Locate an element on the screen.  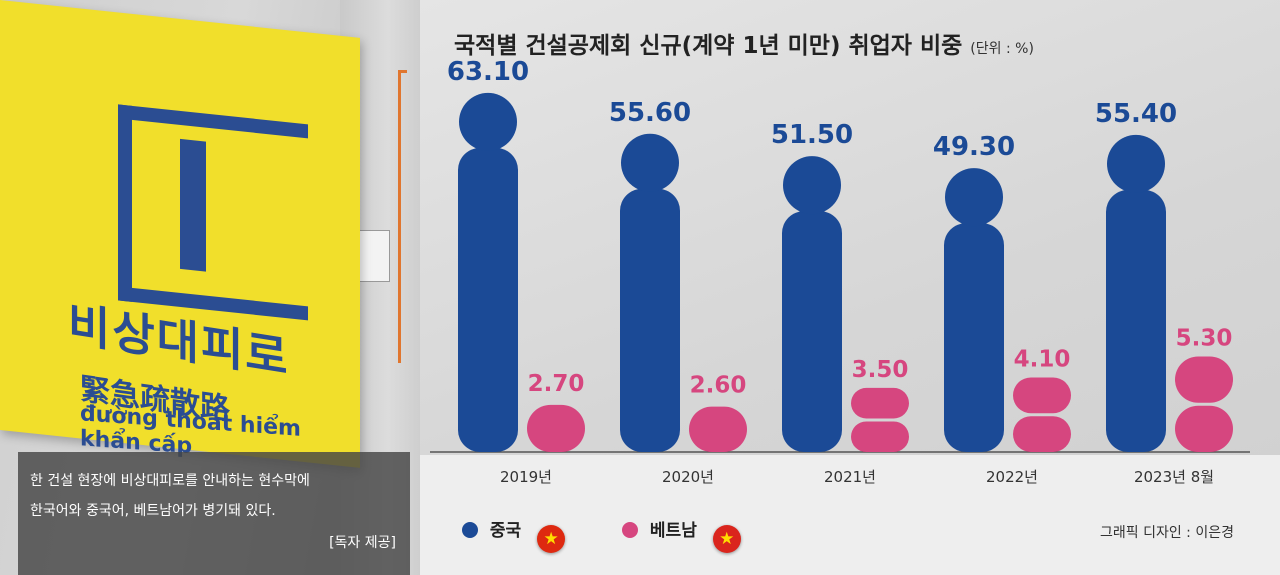
chart-title: 국적별 건설공제회 신규(계약 1년 미만) 취업자 비중 (단위 : %) is located at coordinates (744, 43).